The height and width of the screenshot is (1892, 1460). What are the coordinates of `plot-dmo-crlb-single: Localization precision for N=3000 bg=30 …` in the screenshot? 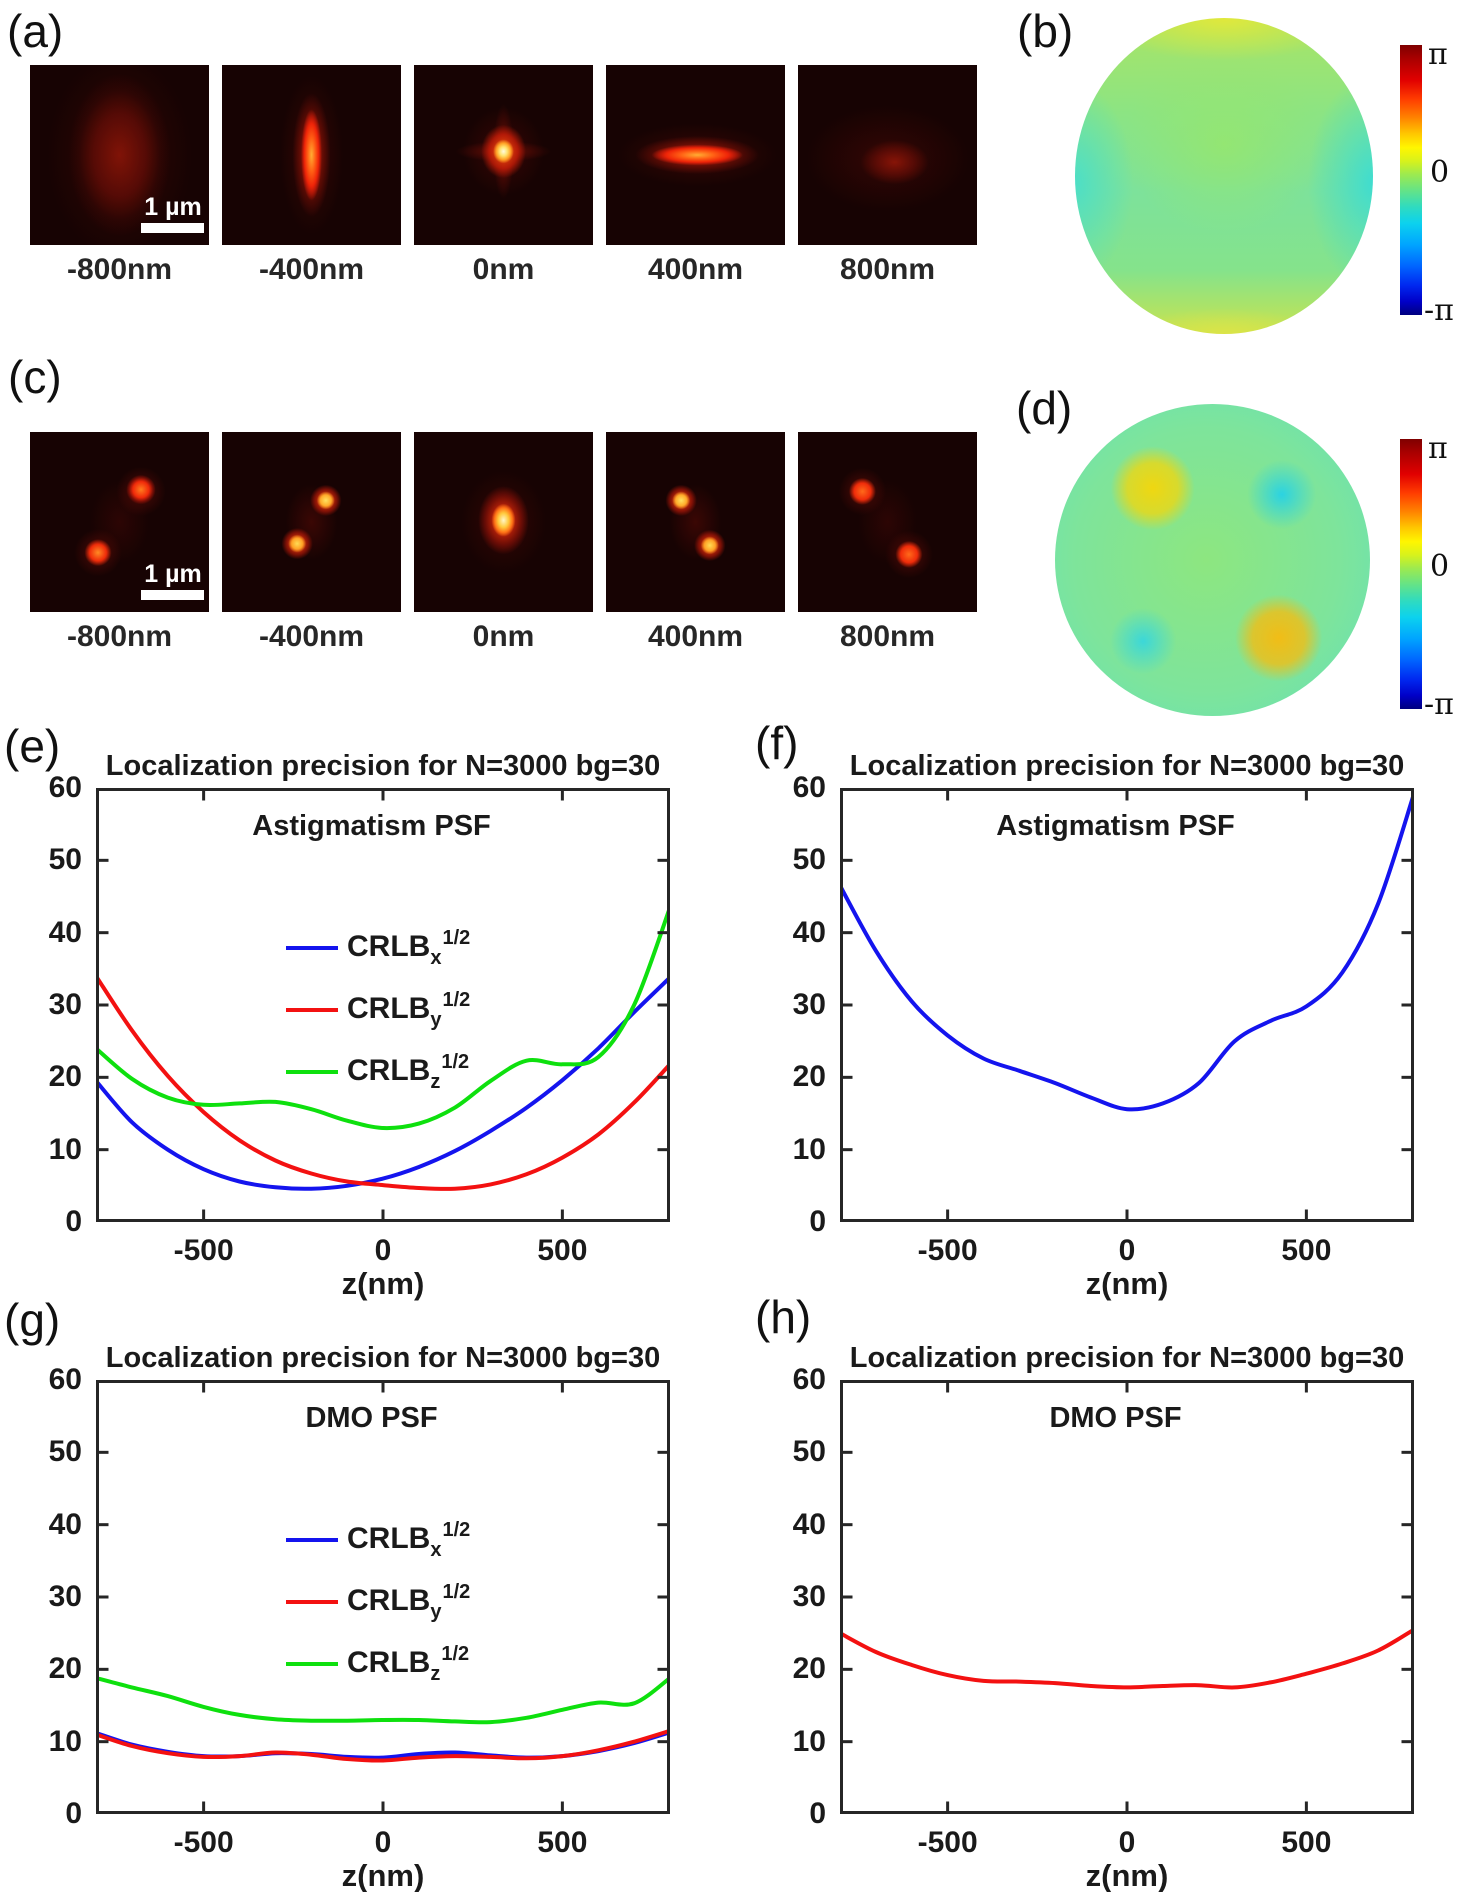 It's located at (1103, 1617).